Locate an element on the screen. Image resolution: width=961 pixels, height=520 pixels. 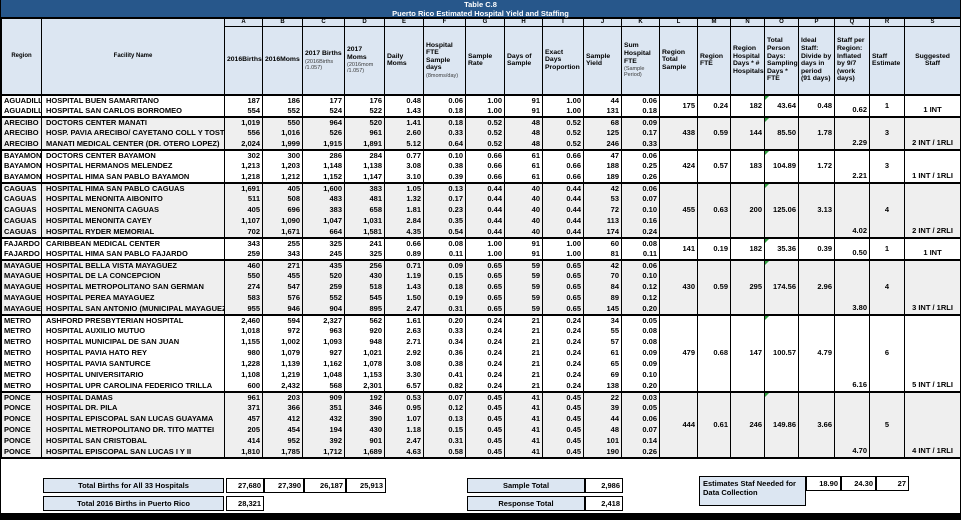
col-letter-F: F is located at coordinates (444, 22).